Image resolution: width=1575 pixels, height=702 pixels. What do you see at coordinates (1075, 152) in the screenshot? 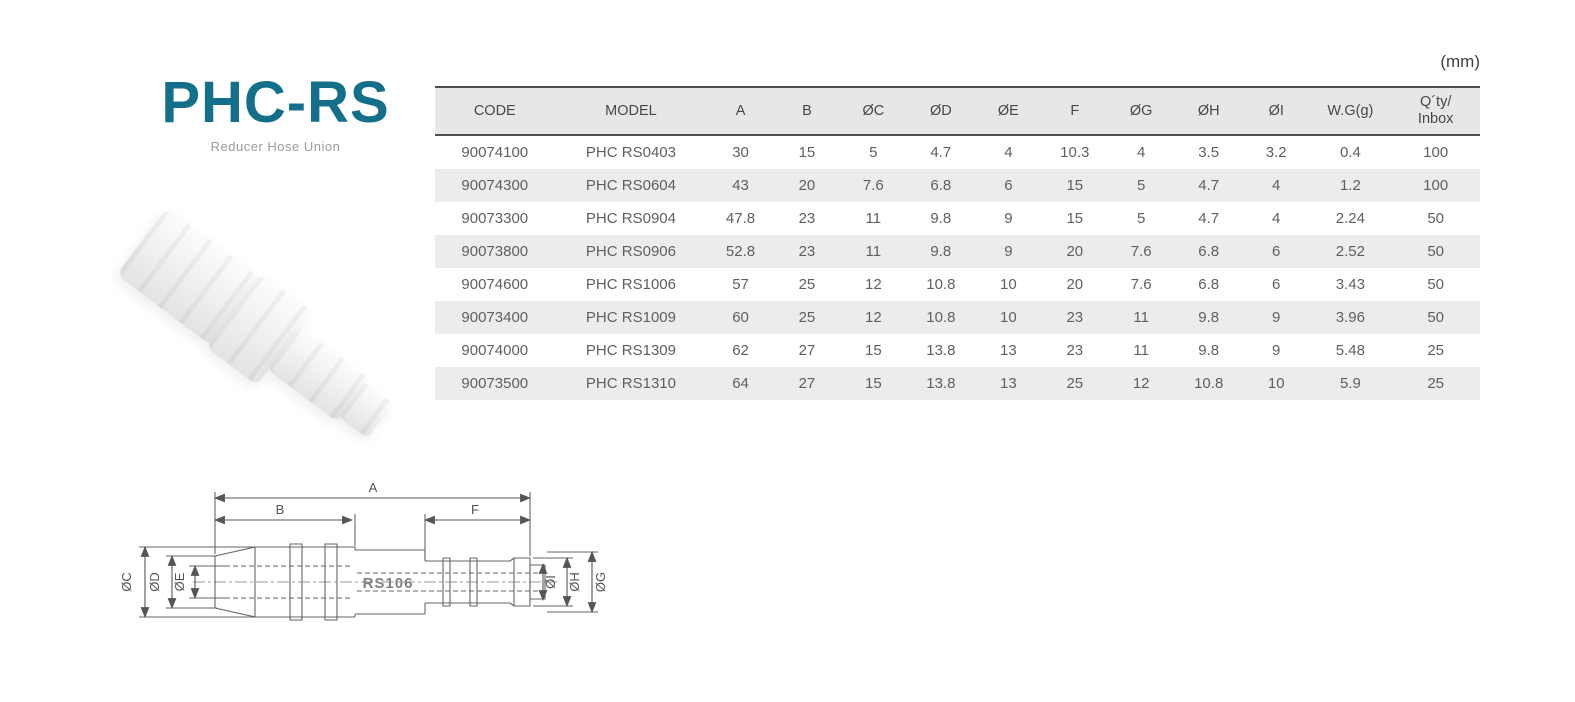
I see `table-cell: 10.3` at bounding box center [1075, 152].